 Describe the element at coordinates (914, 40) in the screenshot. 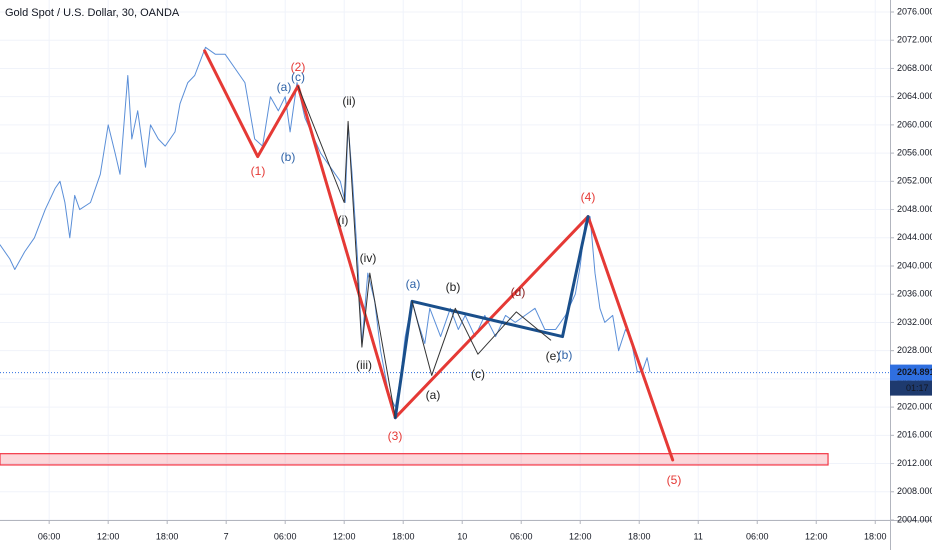

I see `y-tick-label: 2072.000` at that location.